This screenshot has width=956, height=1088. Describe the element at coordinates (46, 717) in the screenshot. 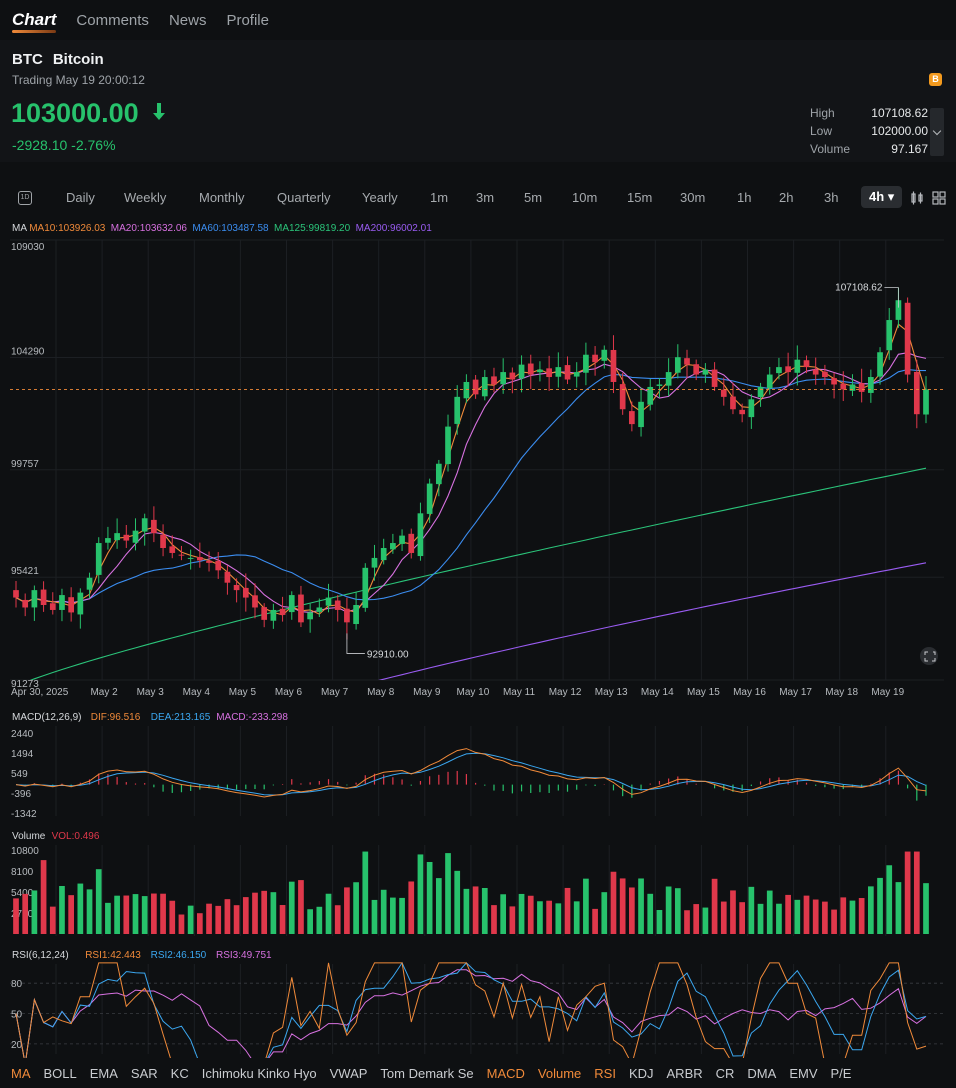

I see `macd-legend-title: MACD(12,26,9)` at that location.